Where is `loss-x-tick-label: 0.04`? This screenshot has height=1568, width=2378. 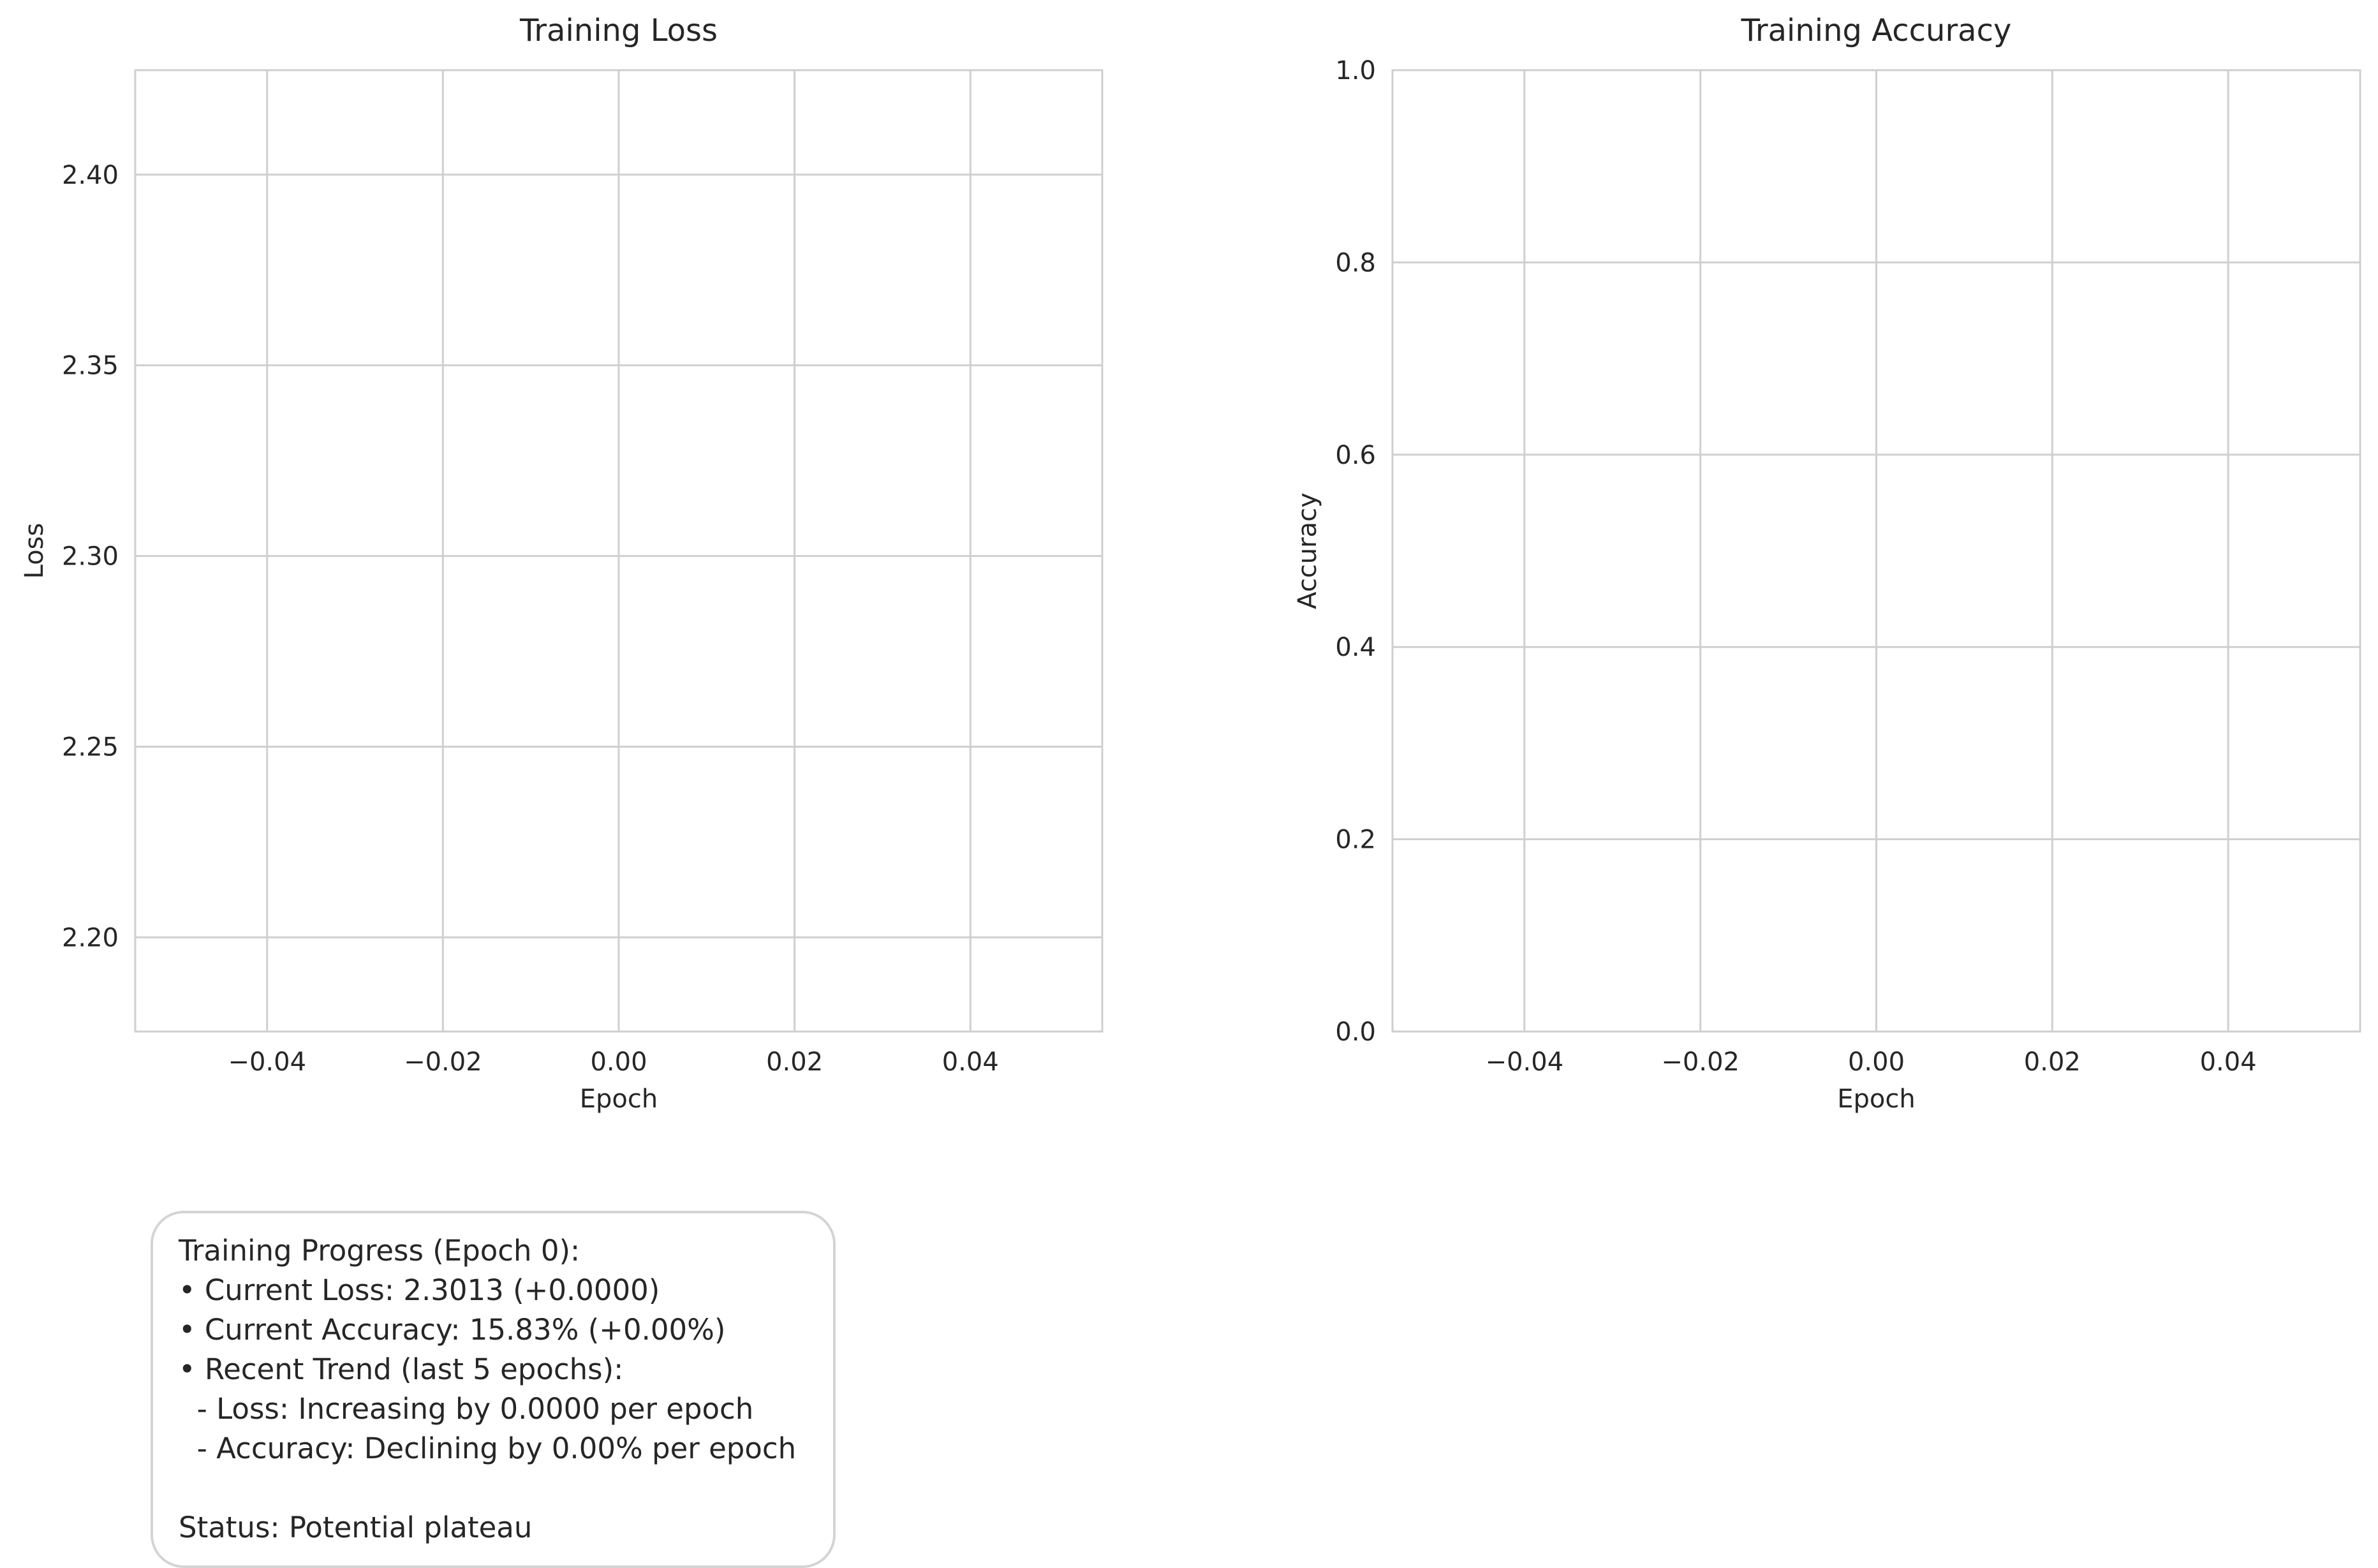
loss-x-tick-label: 0.04 is located at coordinates (970, 1062).